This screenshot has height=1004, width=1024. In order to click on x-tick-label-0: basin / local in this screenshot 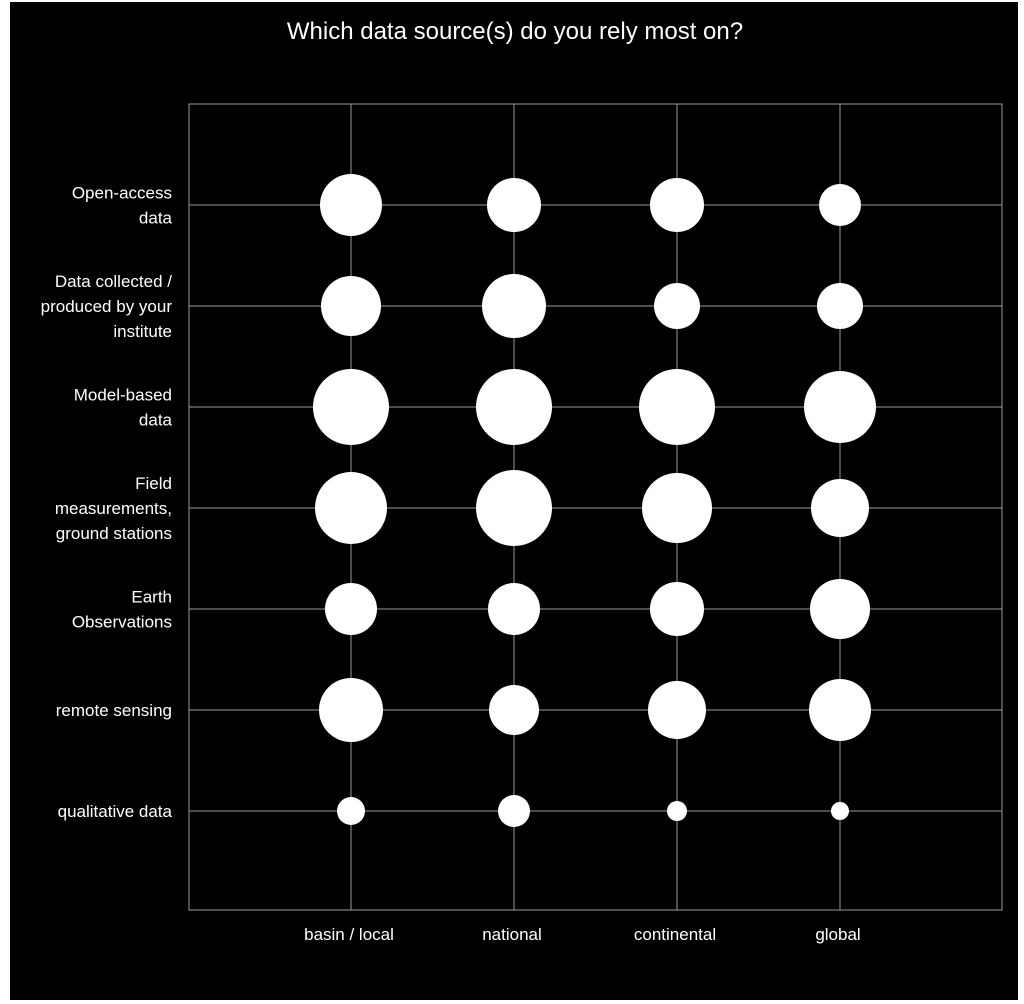, I will do `click(349, 934)`.